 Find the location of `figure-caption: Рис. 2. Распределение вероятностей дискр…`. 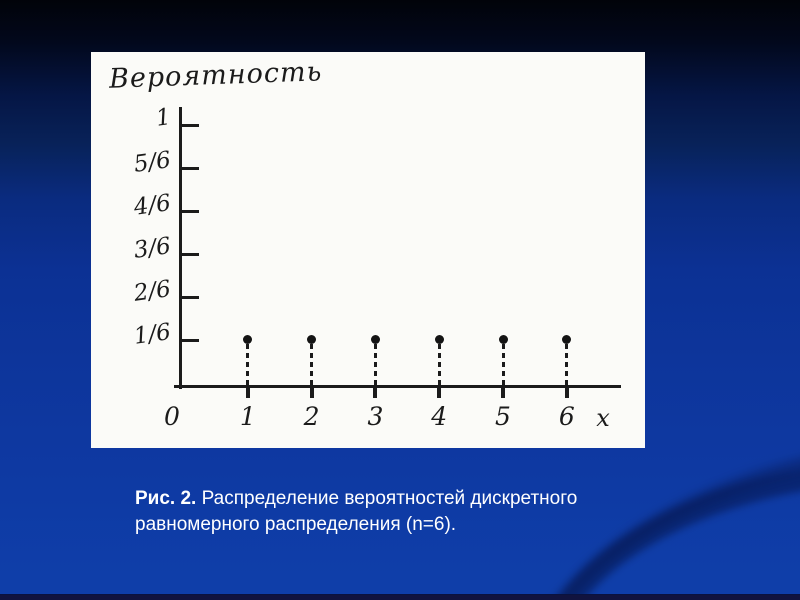

figure-caption: Рис. 2. Распределение вероятностей дискр… is located at coordinates (381, 512).